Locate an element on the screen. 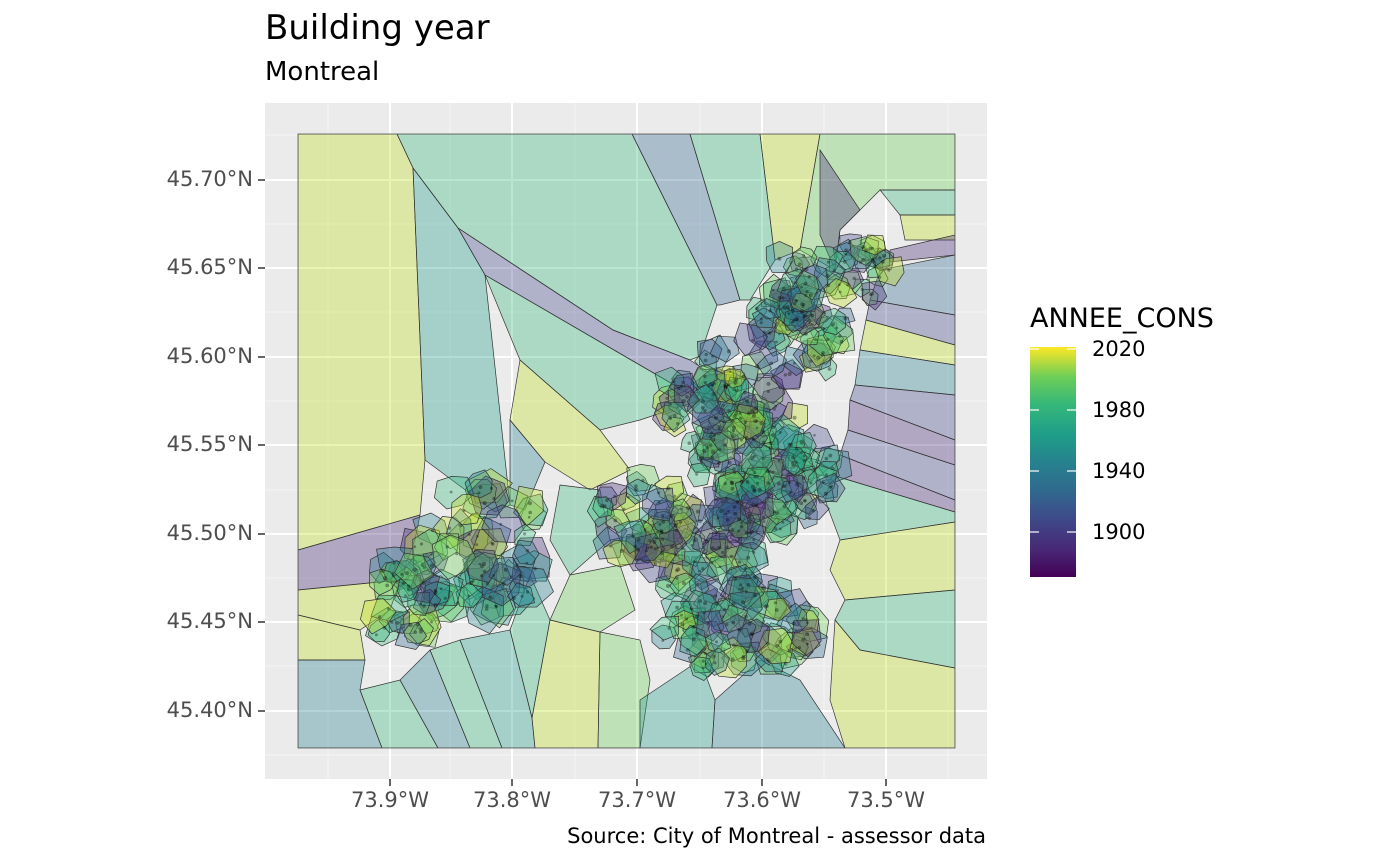 The image size is (1400, 865). legend-label: 2020 is located at coordinates (1119, 349).